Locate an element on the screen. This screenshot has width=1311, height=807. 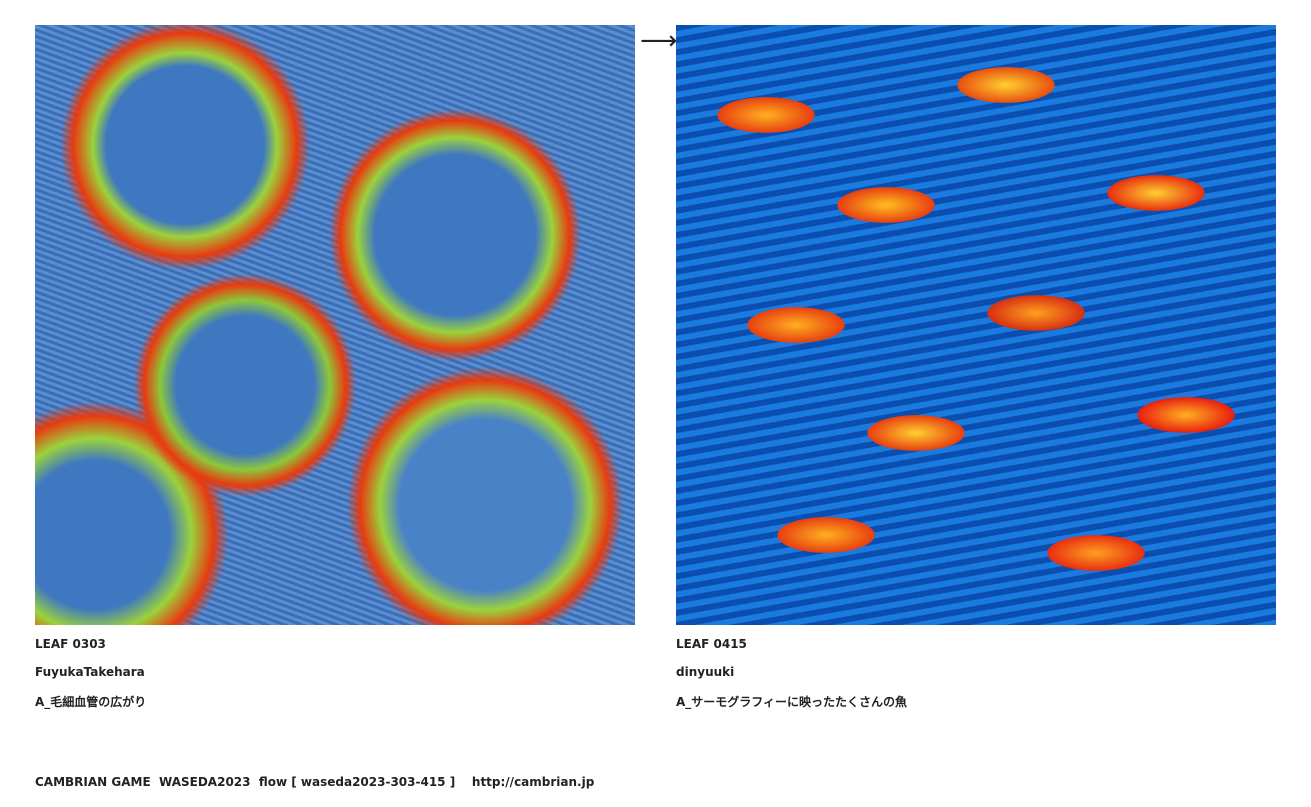
left-title: A_毛細血管の広がり is located at coordinates (91, 702).